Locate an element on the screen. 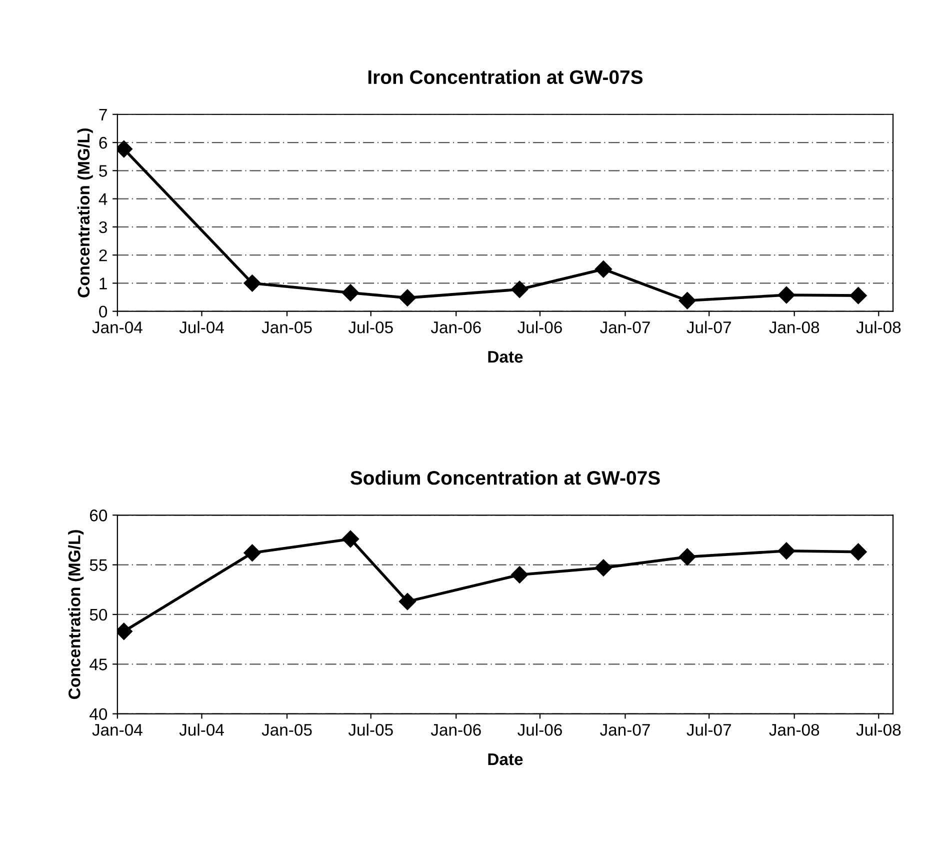  y-tick-label: 45 is located at coordinates (99, 664).